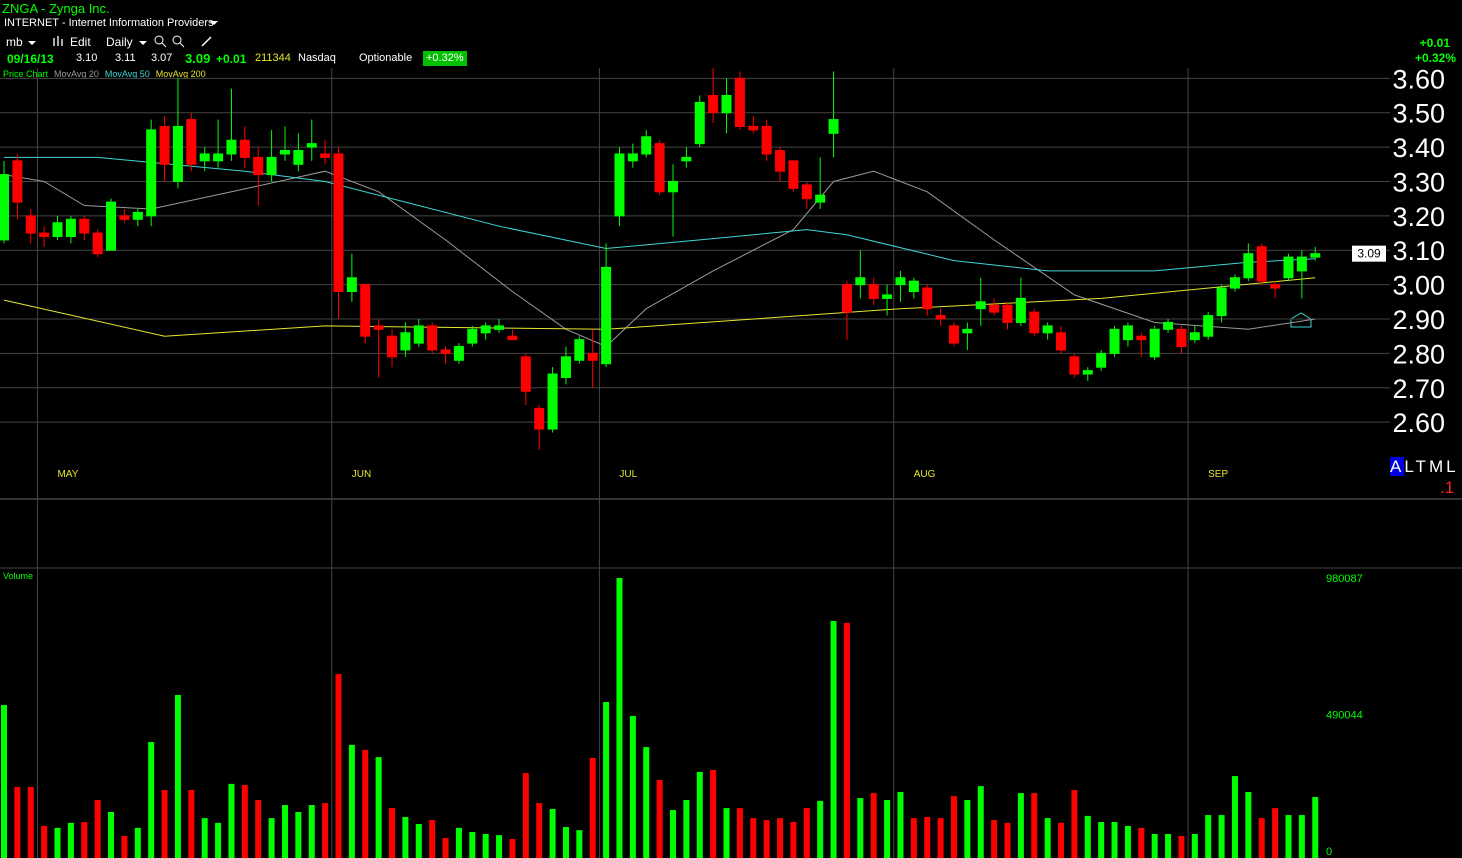 The width and height of the screenshot is (1462, 858). I want to click on toolbar-button: mb, so click(14, 42).